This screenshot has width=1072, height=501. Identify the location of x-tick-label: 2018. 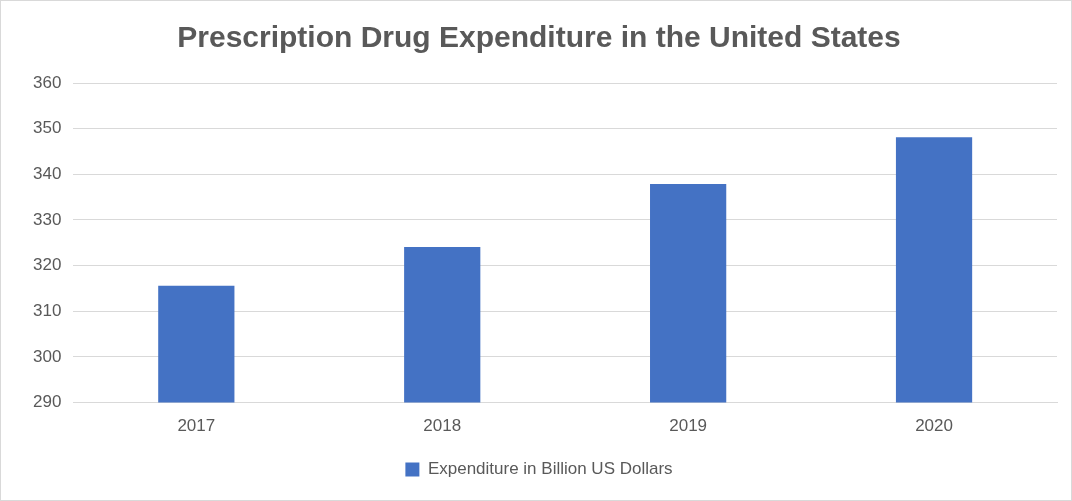
(442, 426).